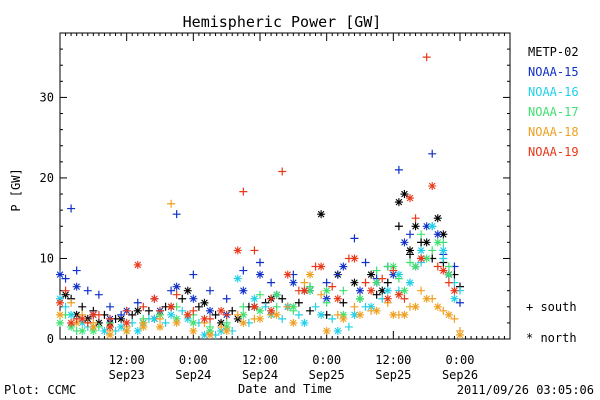 The image size is (600, 400). What do you see at coordinates (282, 22) in the screenshot?
I see `chart-title: Hemispheric Power [GW]` at bounding box center [282, 22].